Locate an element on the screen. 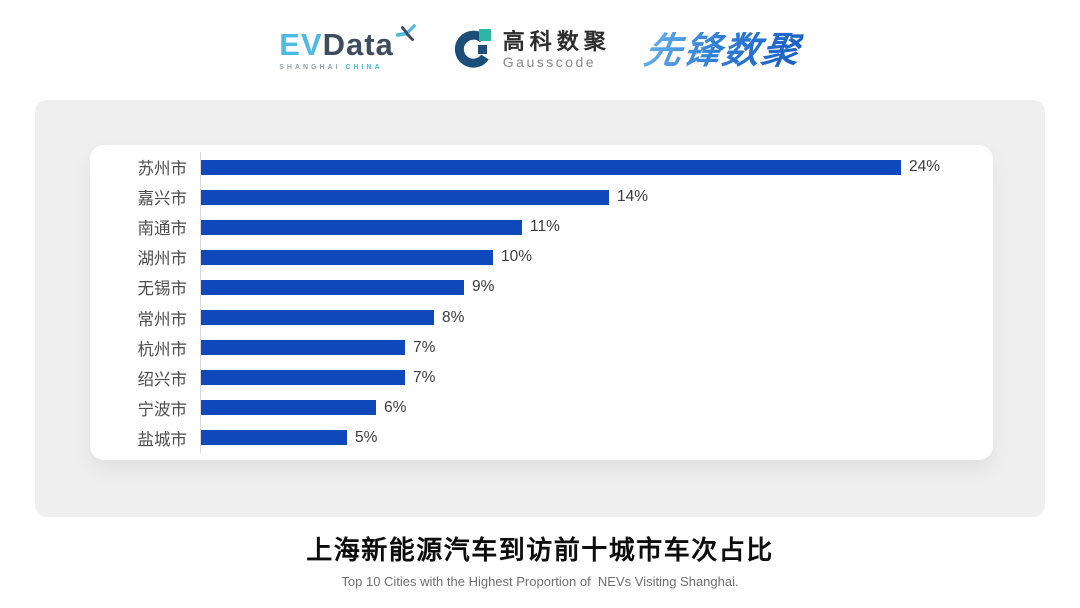  evdata-wordmark: EV Data is located at coordinates (348, 43).